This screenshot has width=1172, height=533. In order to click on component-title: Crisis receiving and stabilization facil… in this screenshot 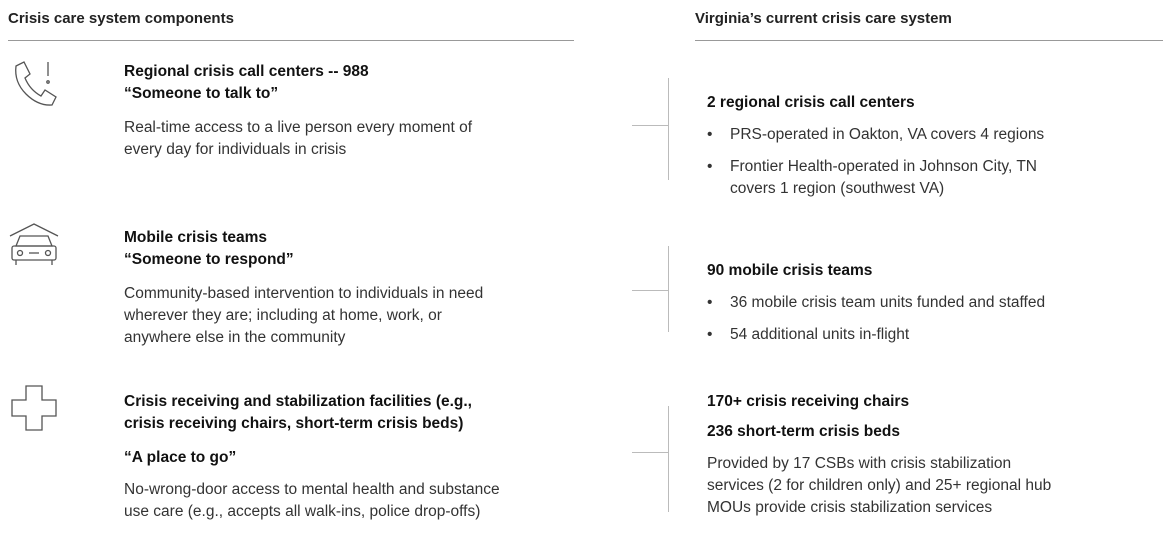, I will do `click(298, 401)`.